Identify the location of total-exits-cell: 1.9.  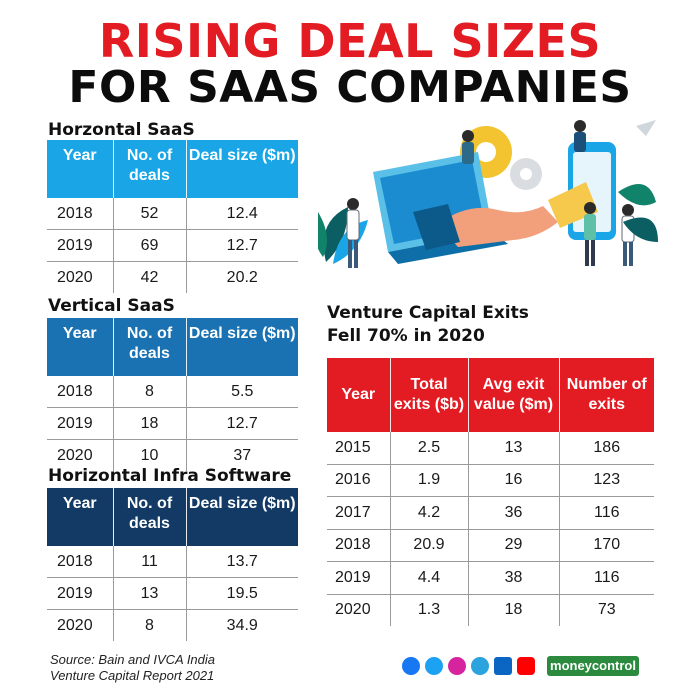
(429, 480).